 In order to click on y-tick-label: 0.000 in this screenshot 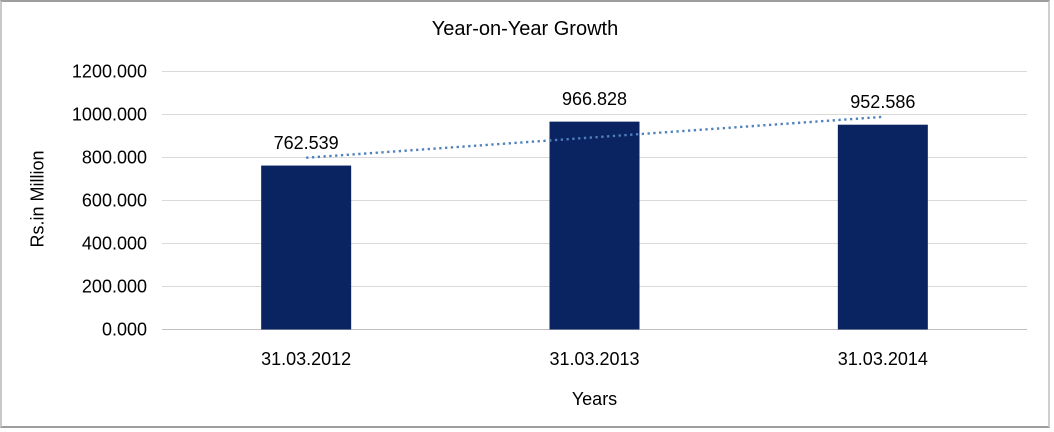, I will do `click(124, 329)`.